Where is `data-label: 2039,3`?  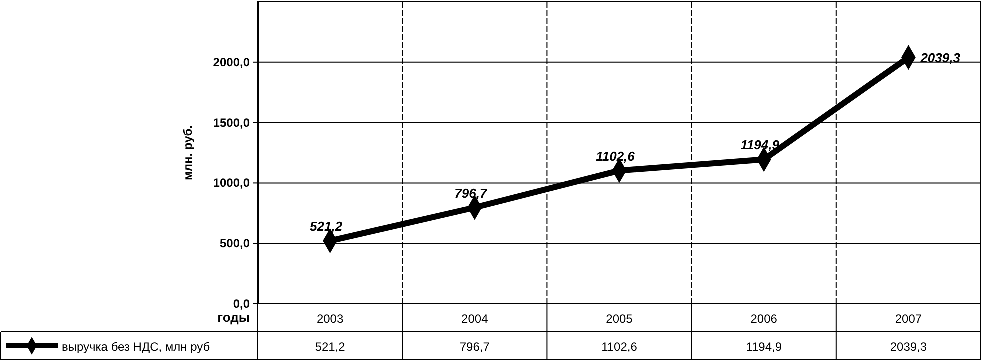 data-label: 2039,3 is located at coordinates (909, 347).